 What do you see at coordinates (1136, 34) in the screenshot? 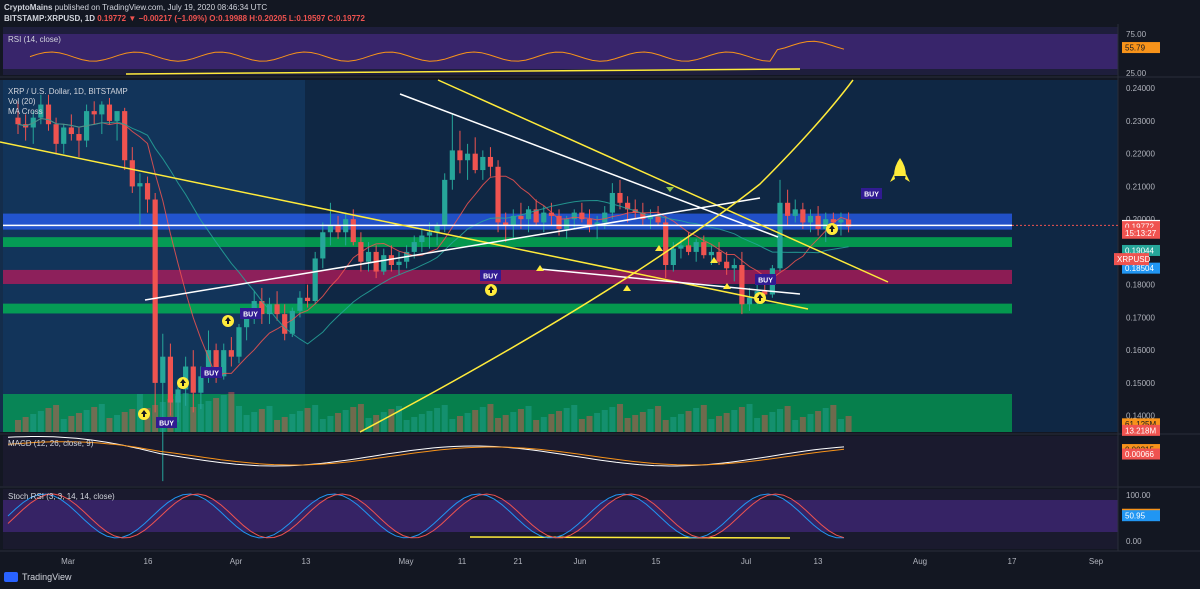
I see `rsi-tick-label: 75.00` at bounding box center [1136, 34].